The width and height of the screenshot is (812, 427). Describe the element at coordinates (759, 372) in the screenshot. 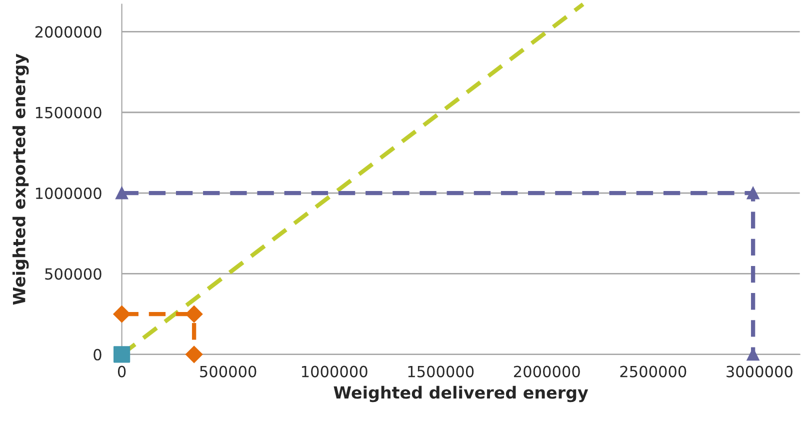

I see `x-tick-label: 3000000` at that location.